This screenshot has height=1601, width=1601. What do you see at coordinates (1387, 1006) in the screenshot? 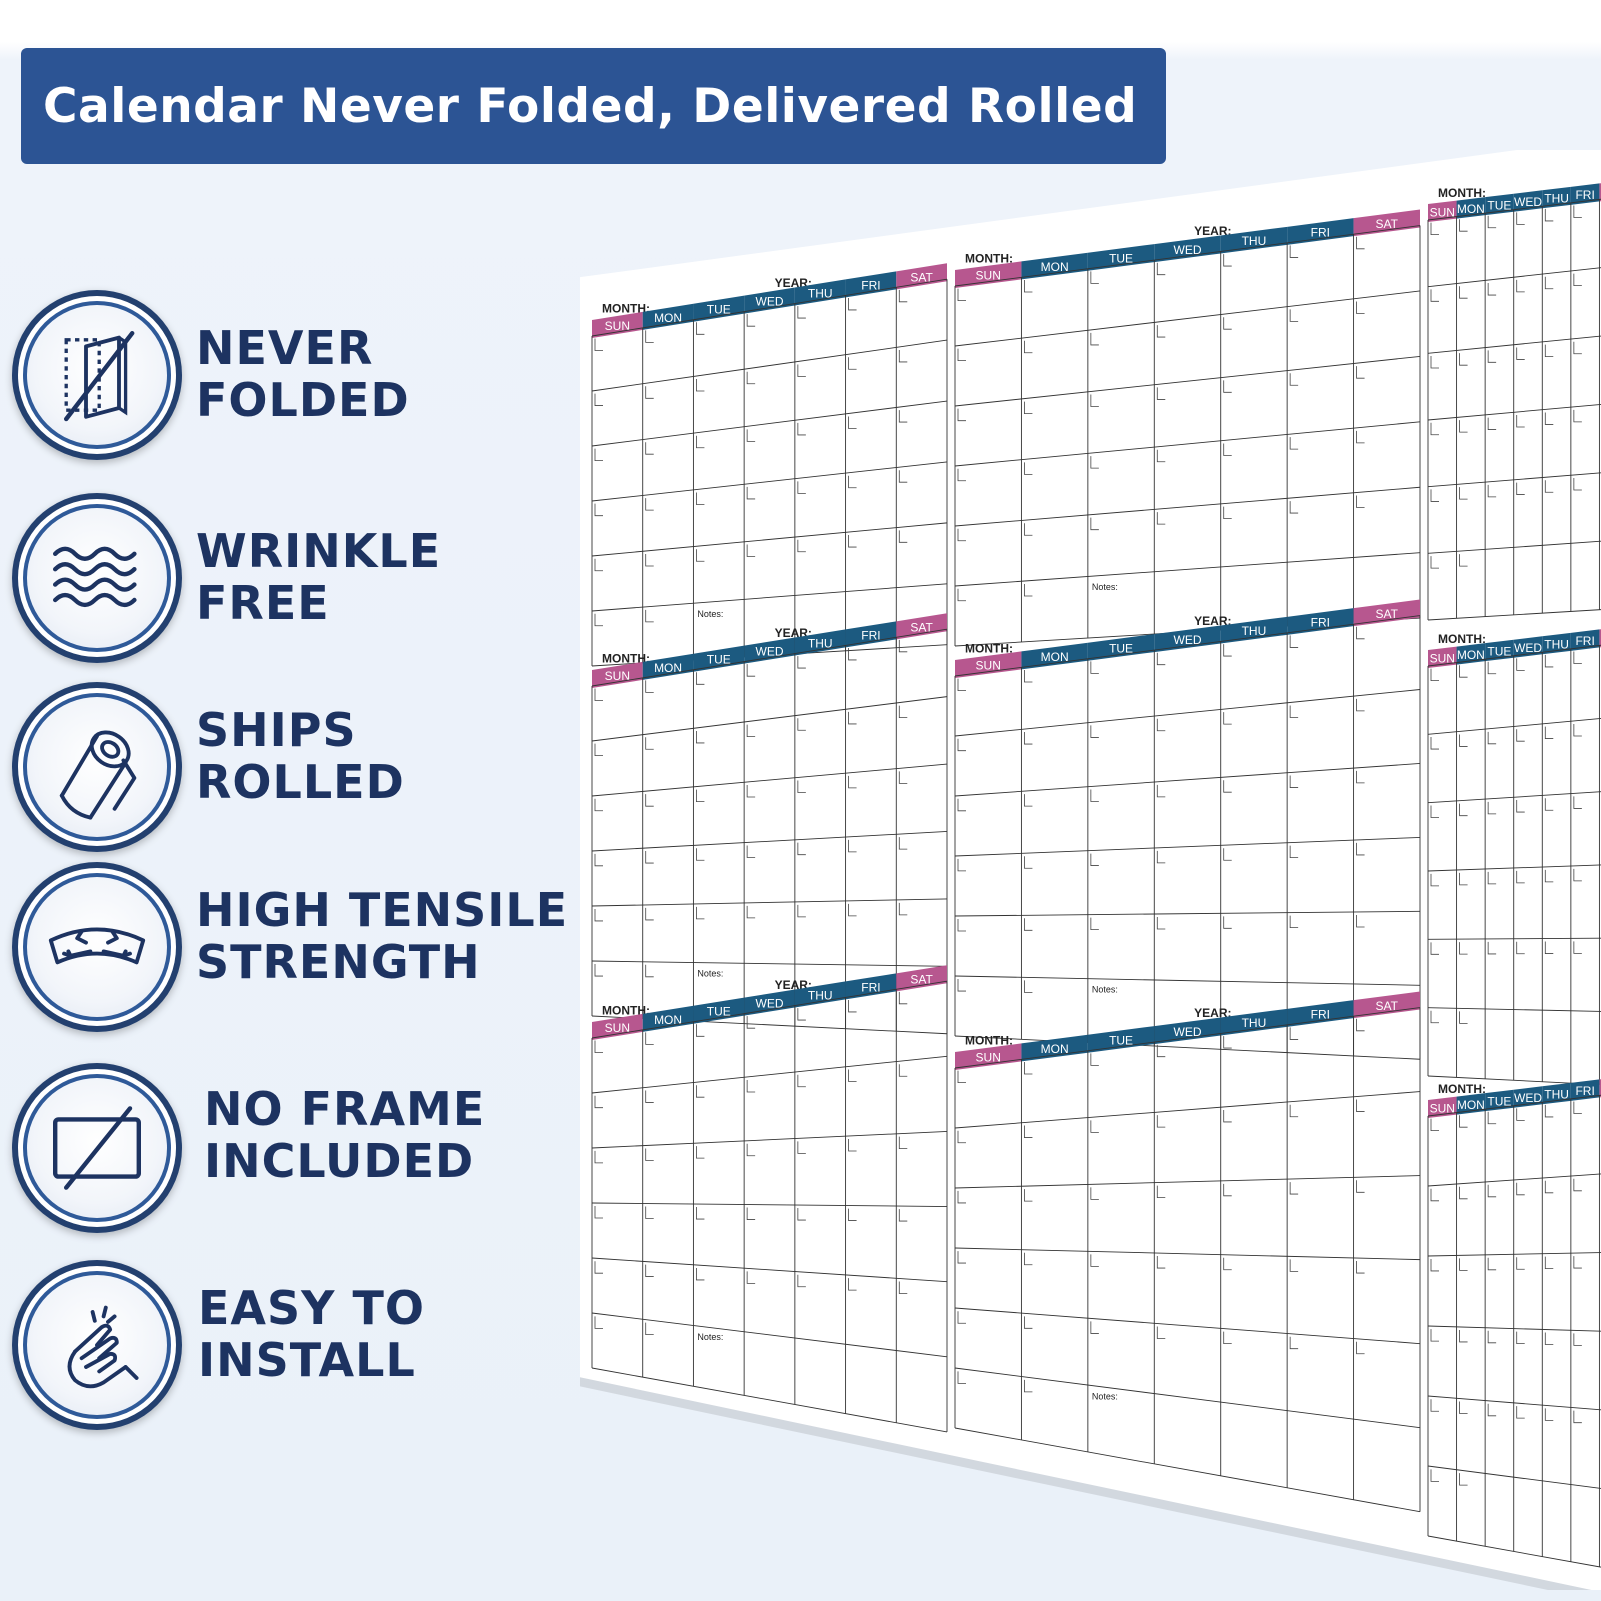
I see `day-header-label: SAT` at bounding box center [1387, 1006].